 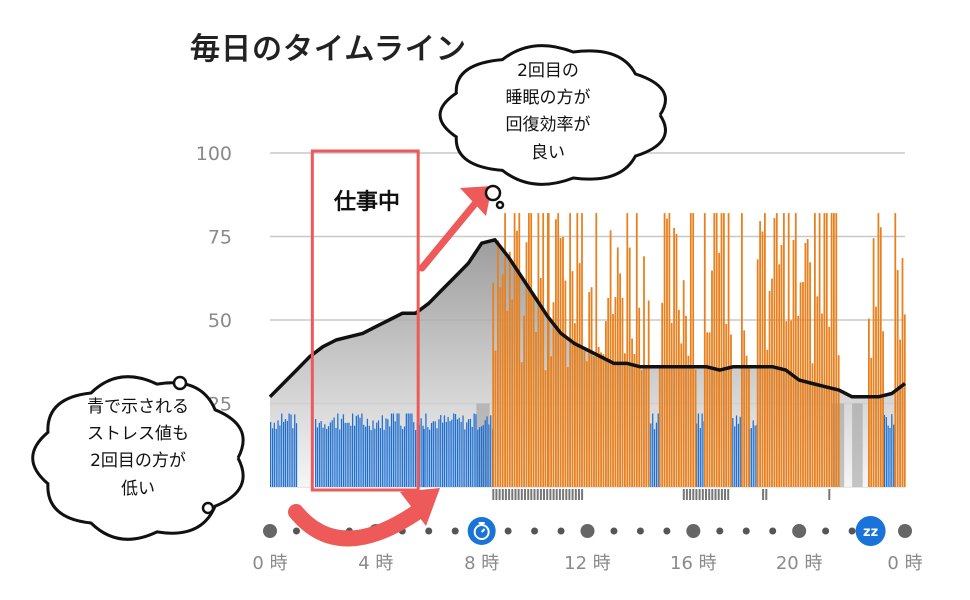 I want to click on stopwatch-icon, so click(x=481, y=531).